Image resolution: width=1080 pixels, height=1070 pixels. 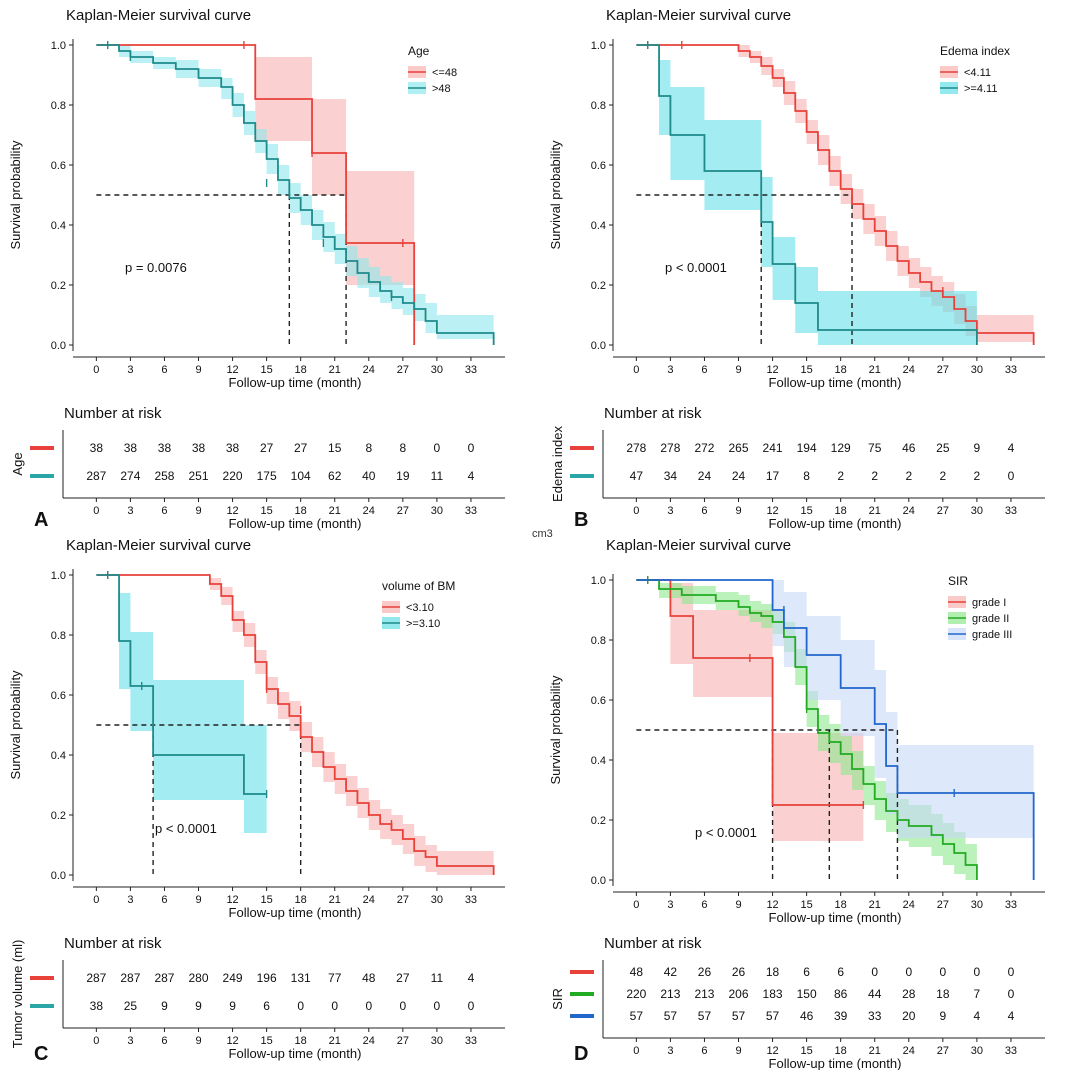 What do you see at coordinates (267, 448) in the screenshot?
I see `risk-count: 27` at bounding box center [267, 448].